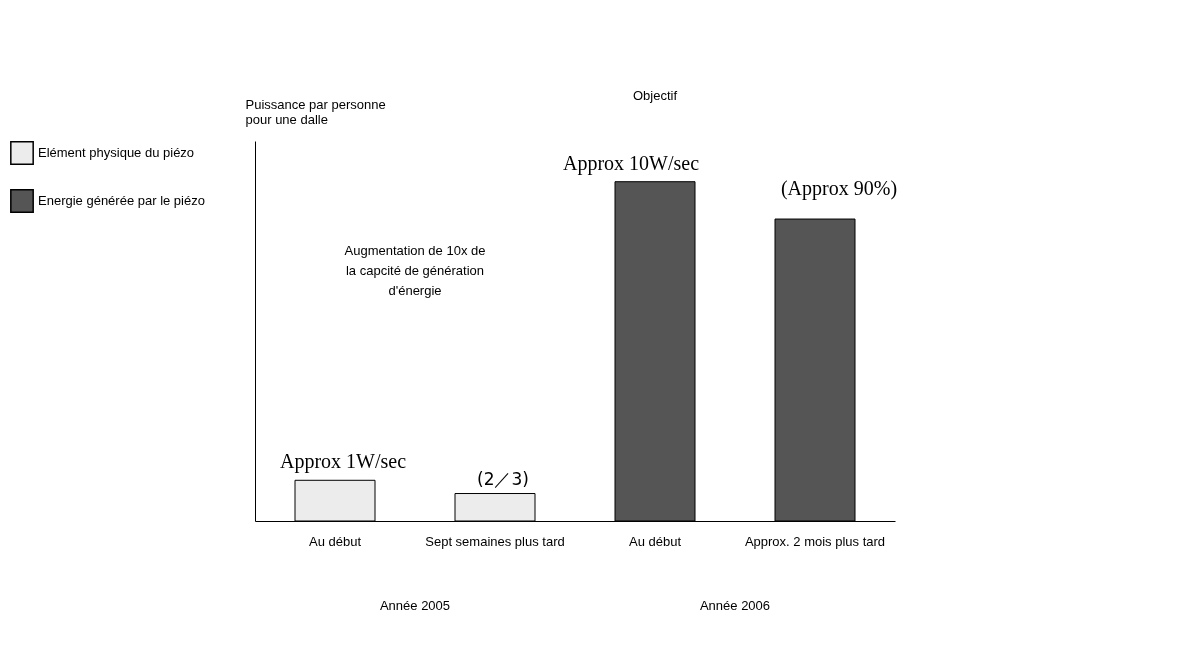 Image resolution: width=1202 pixels, height=666 pixels. I want to click on text: Année 2005, so click(415, 605).